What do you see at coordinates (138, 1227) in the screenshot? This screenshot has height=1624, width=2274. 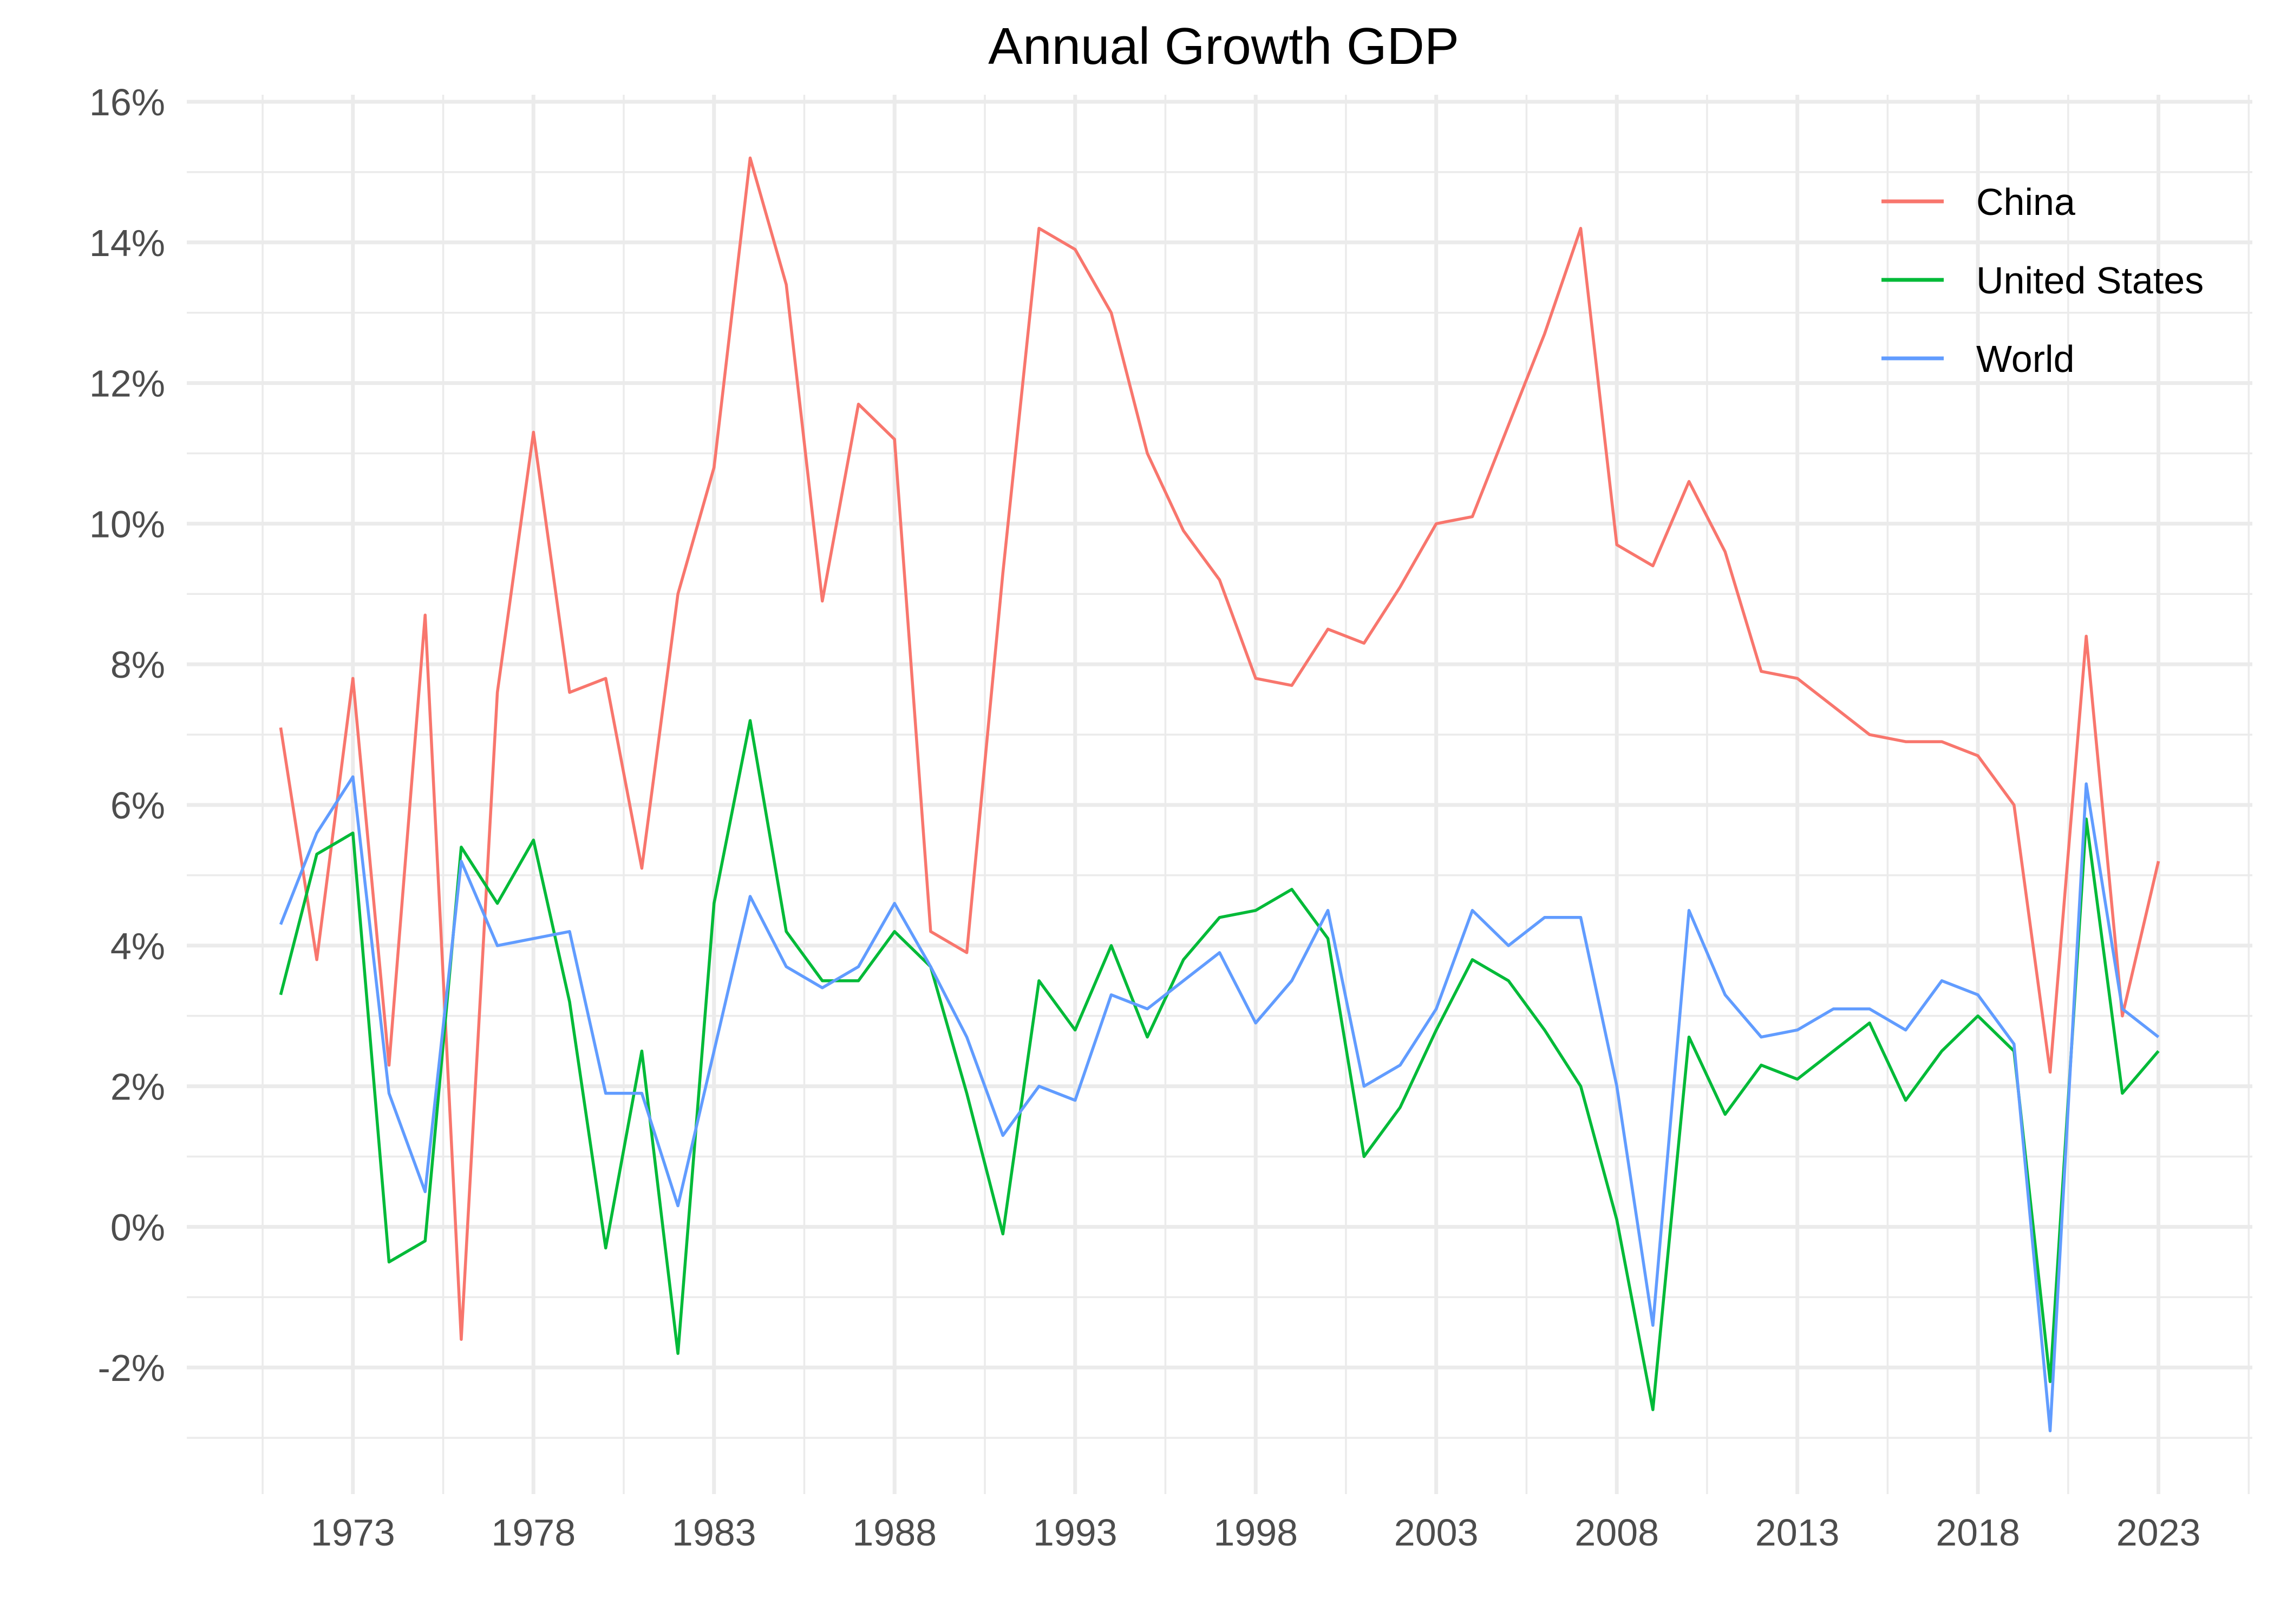 I see `y-tick-label: 0%` at bounding box center [138, 1227].